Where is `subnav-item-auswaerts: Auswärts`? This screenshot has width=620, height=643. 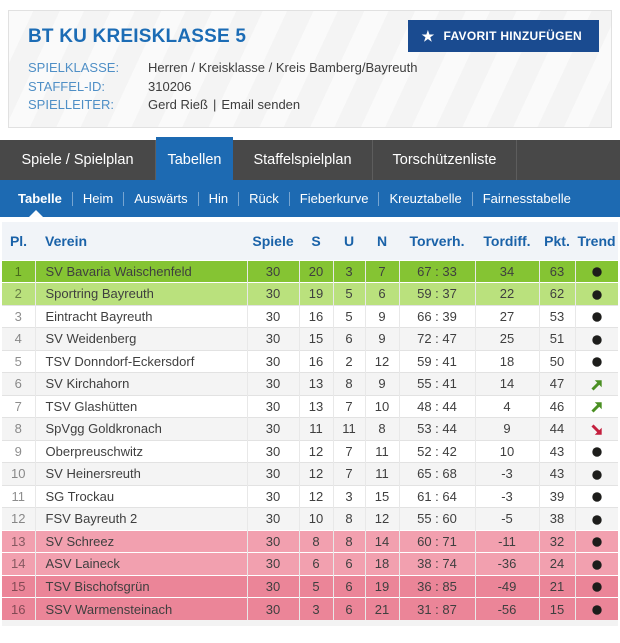
subnav-item-auswaerts: Auswärts is located at coordinates (160, 198).